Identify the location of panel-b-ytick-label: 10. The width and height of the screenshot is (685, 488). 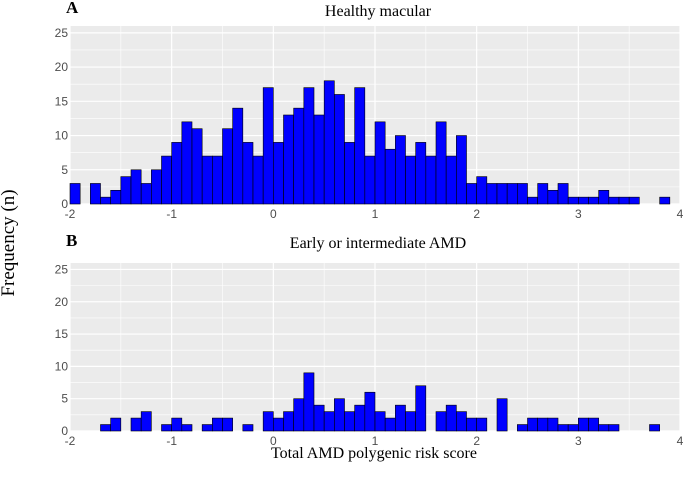
(62, 366).